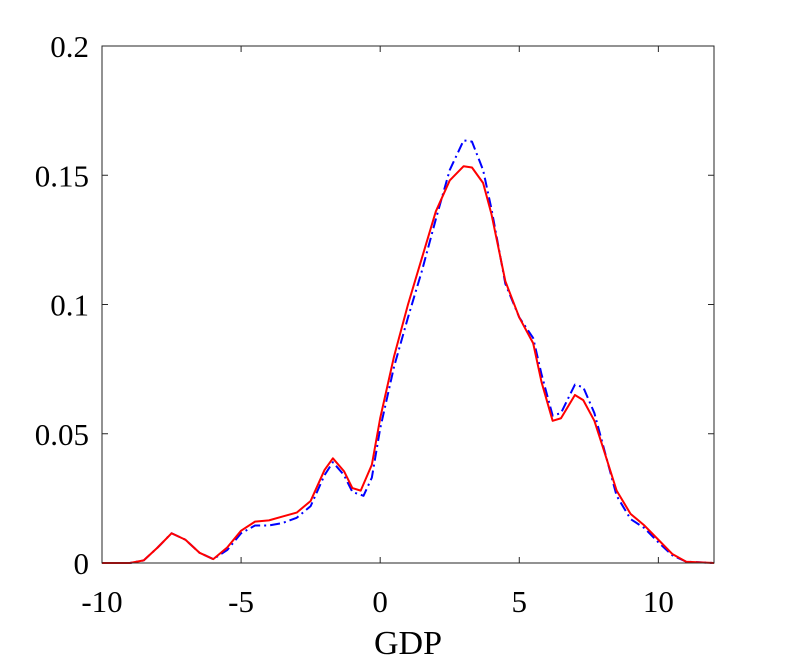  I want to click on x-tick-label: 5, so click(520, 601).